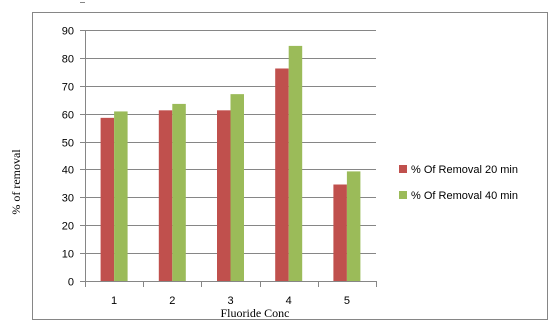  I want to click on x-axis-title: Fluoride Conc, so click(255, 313).